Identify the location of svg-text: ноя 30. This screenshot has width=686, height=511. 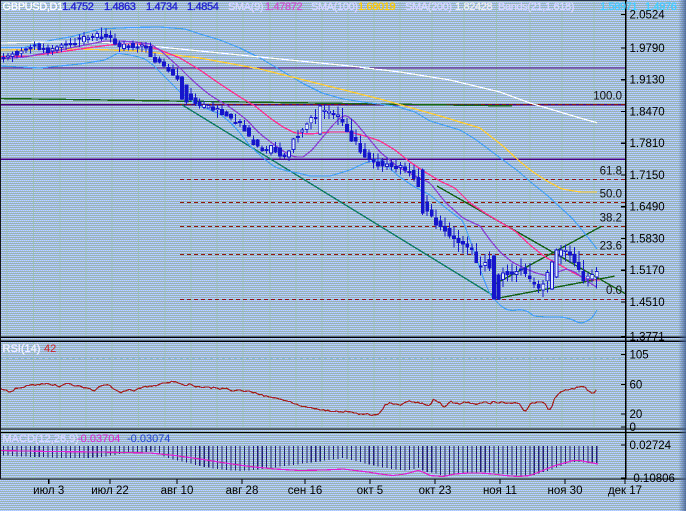
(565, 491).